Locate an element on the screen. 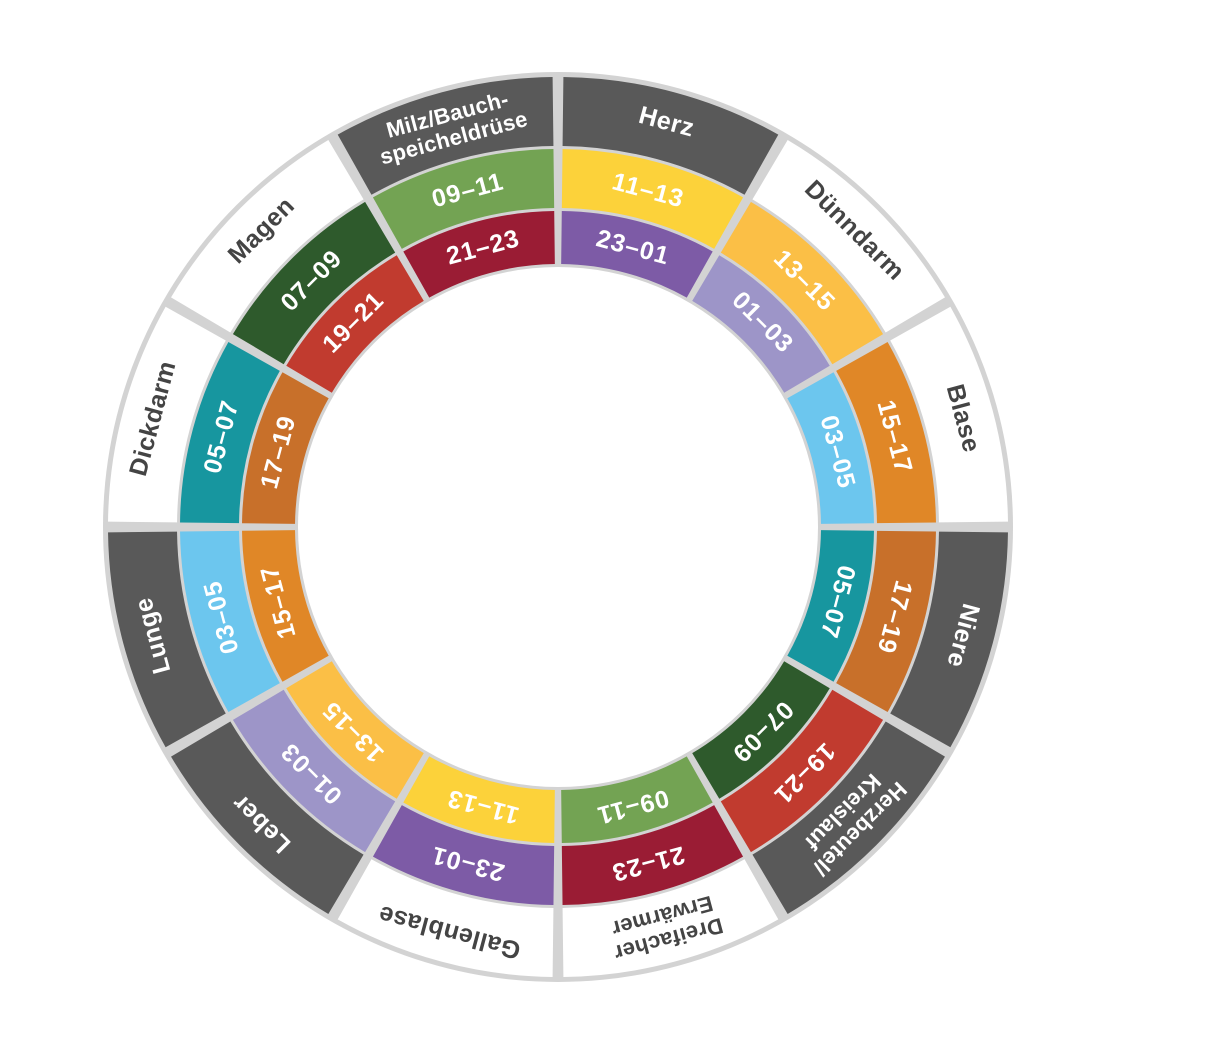 This screenshot has width=1213, height=1062. clock-segment: 03–05 15–17 Blase is located at coordinates (897, 415).